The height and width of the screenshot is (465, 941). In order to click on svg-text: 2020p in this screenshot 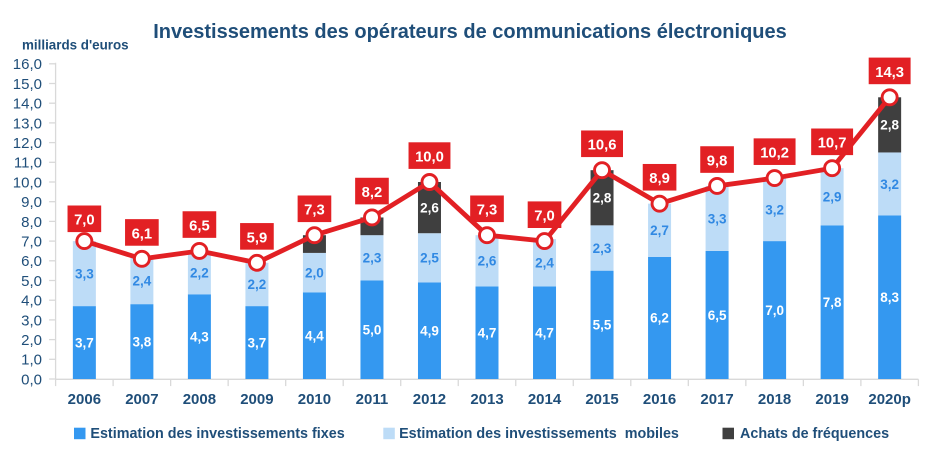, I will do `click(889, 399)`.